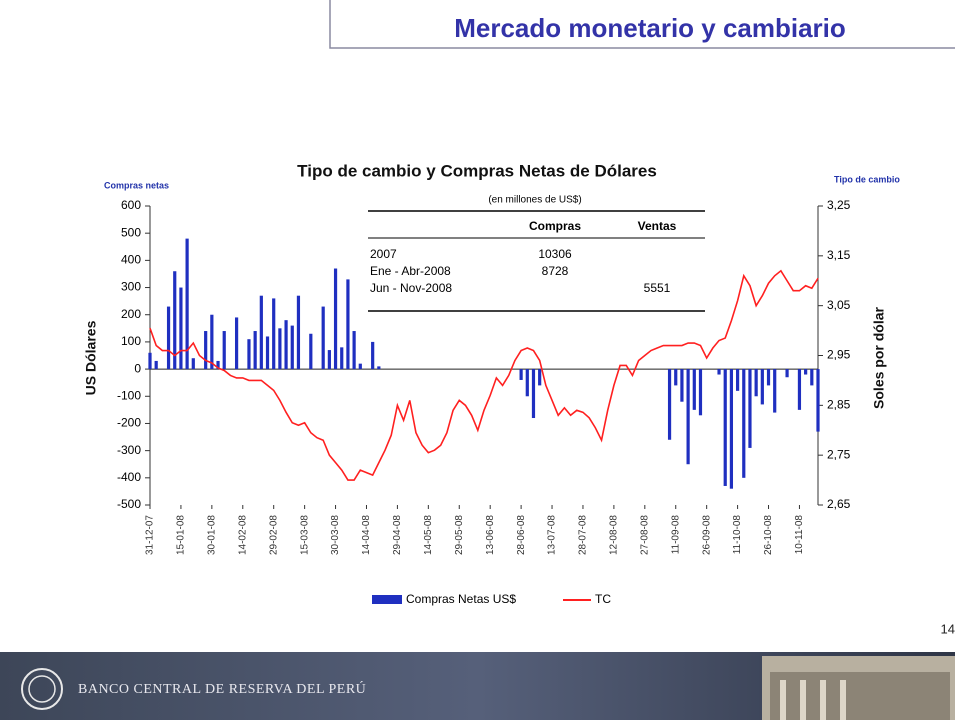 The height and width of the screenshot is (720, 955). Describe the element at coordinates (129, 450) in the screenshot. I see `y-tick-label: -300` at that location.